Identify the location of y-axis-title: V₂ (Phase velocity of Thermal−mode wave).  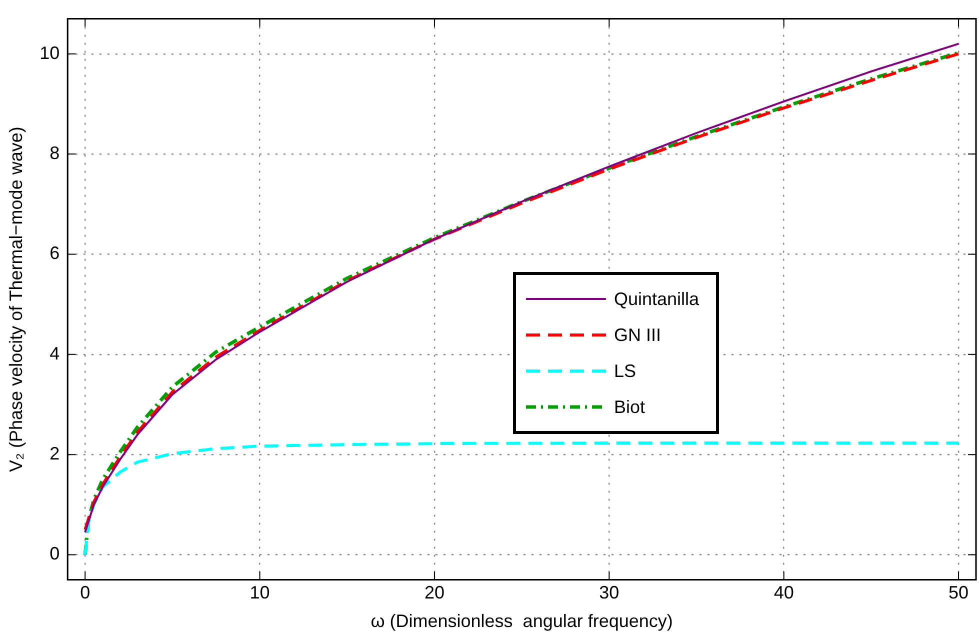
(16, 299).